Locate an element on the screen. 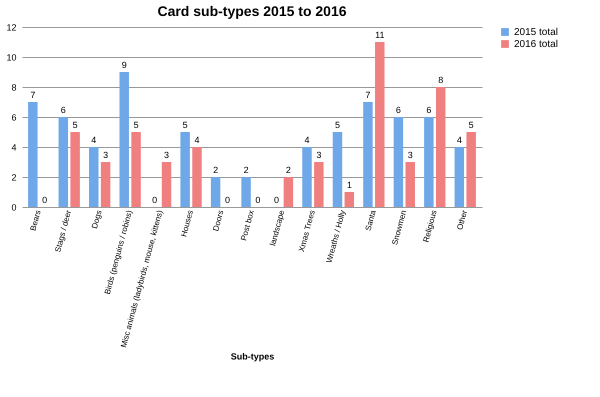 This screenshot has height=397, width=600. y-tick-label: 8 is located at coordinates (13, 87).